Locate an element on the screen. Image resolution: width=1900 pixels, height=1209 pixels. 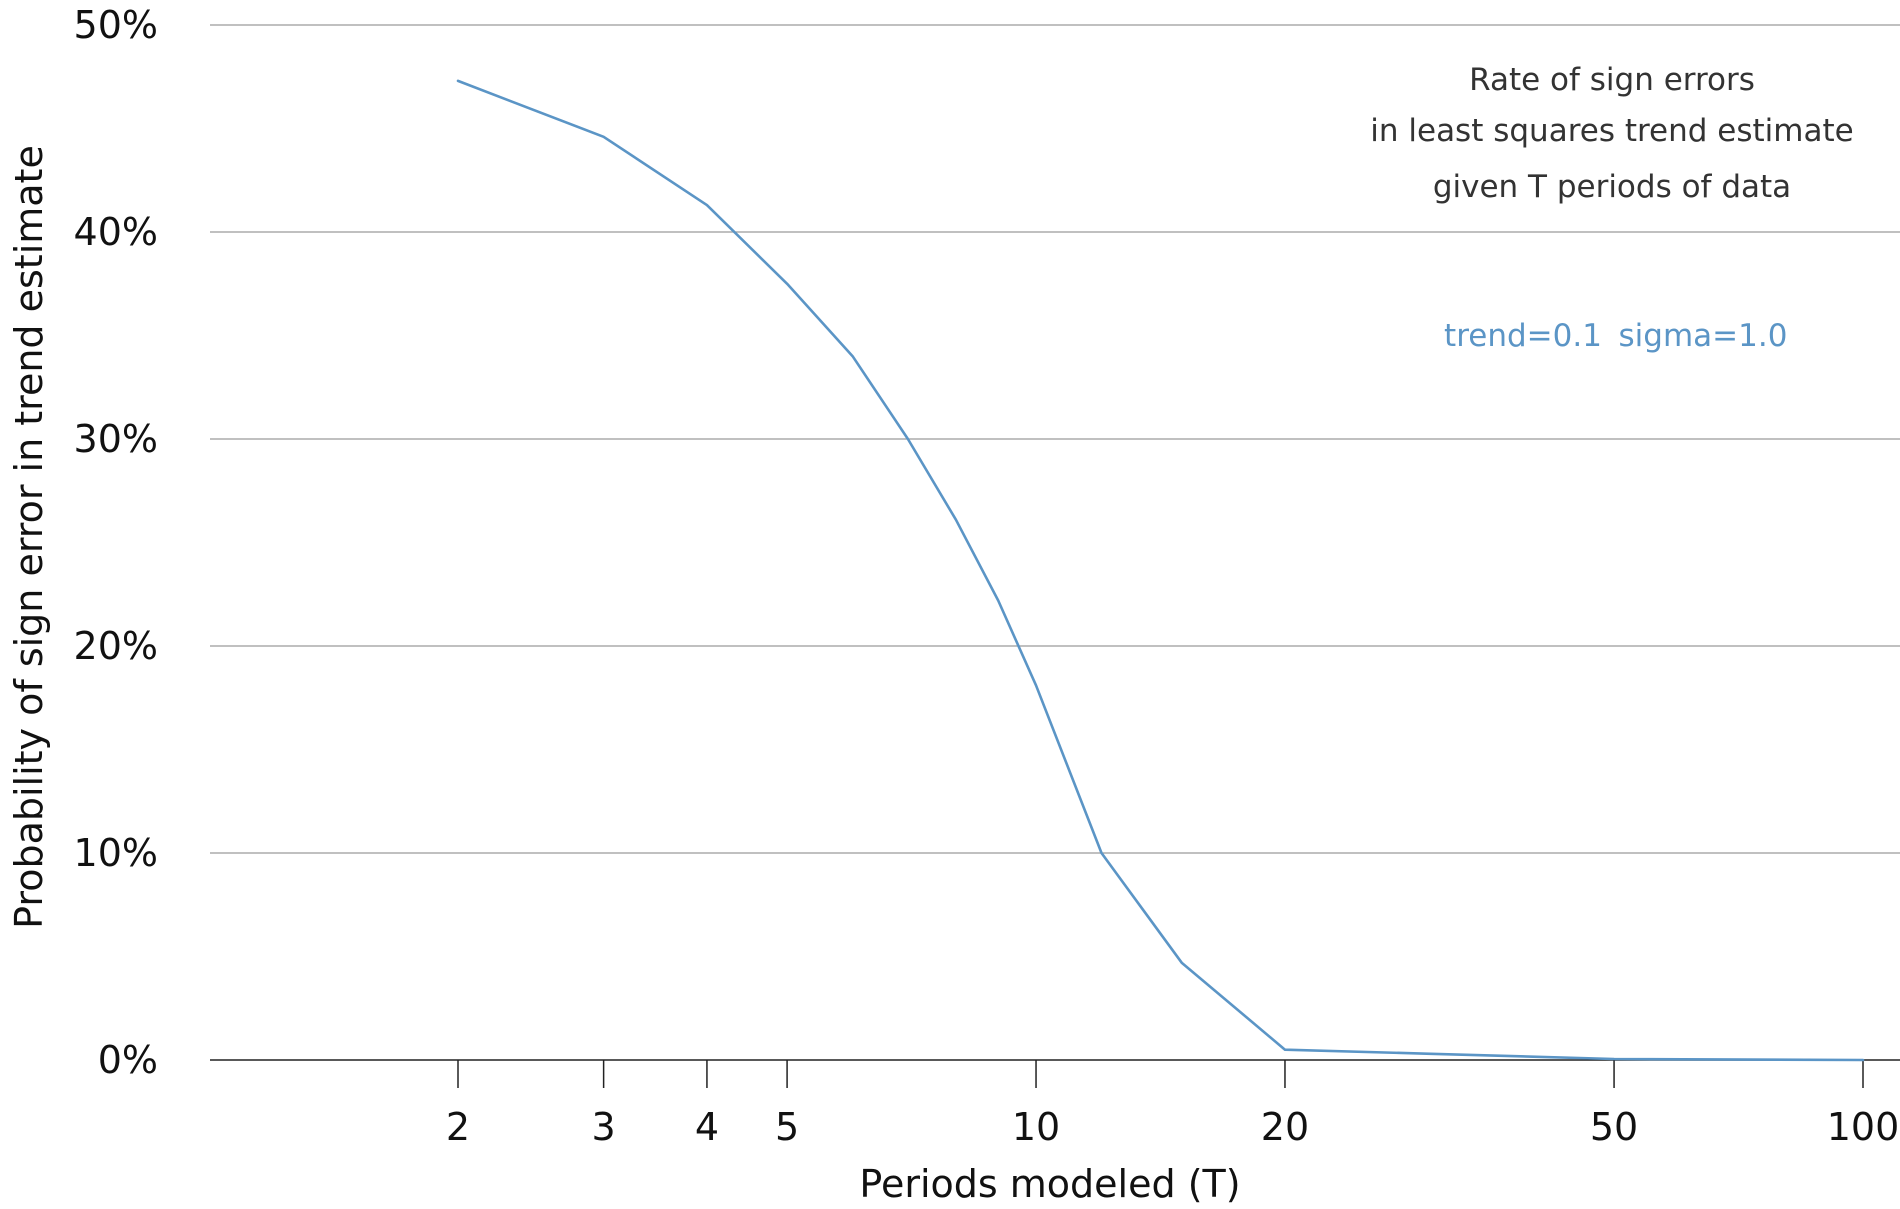
y-axis: 0% 10% 20% 30% 40% 50% is located at coordinates (116, 542).